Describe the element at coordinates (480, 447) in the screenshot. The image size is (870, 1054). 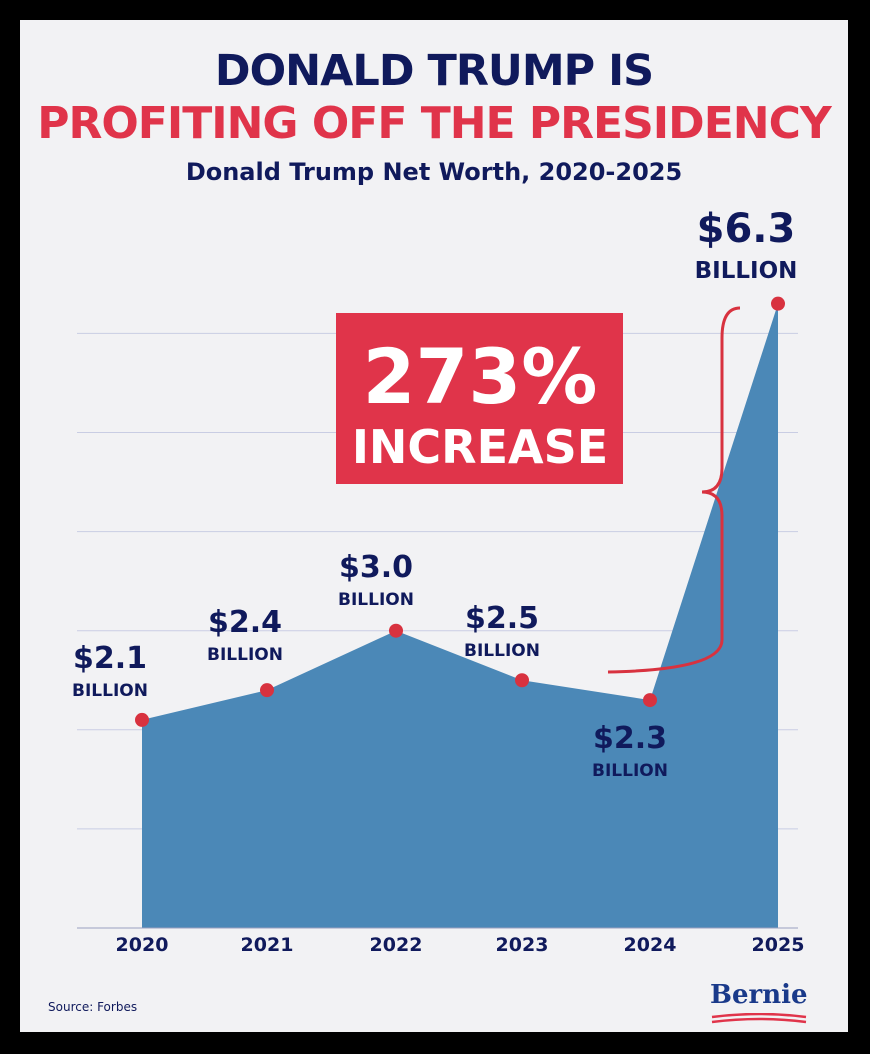
I see `callout-increase: INCREASE` at that location.